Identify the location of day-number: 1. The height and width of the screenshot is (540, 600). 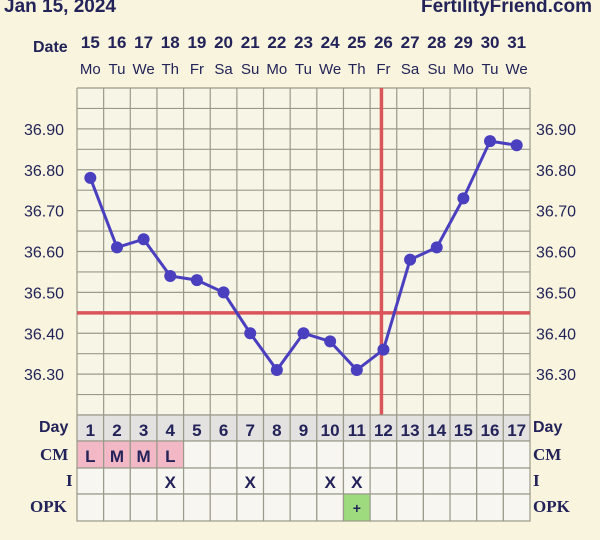
(90, 430).